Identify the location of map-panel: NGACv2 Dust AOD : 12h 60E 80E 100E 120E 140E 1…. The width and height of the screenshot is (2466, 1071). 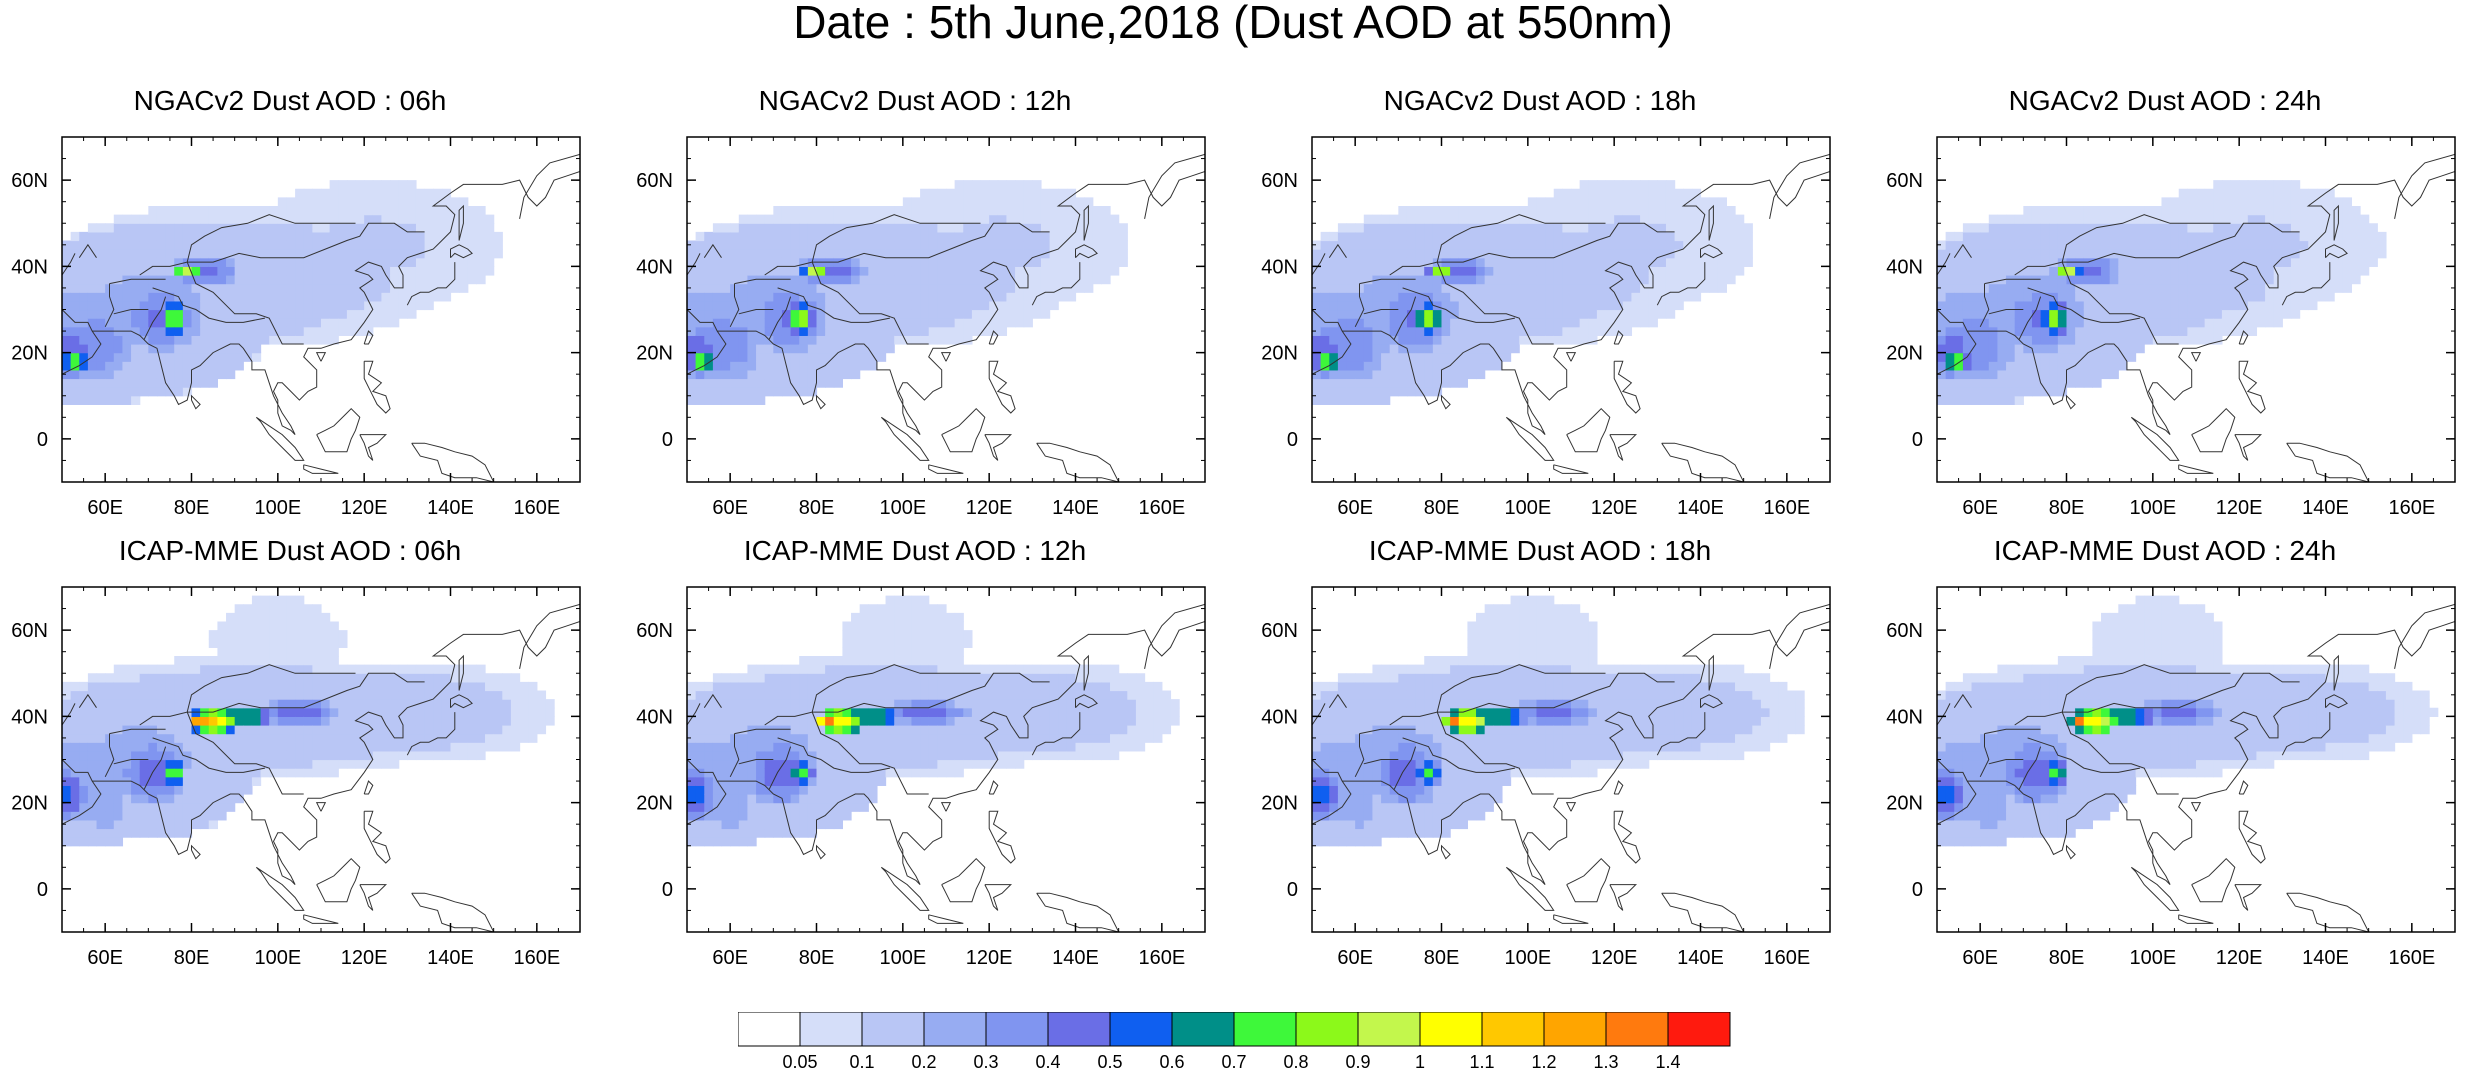
(915, 305).